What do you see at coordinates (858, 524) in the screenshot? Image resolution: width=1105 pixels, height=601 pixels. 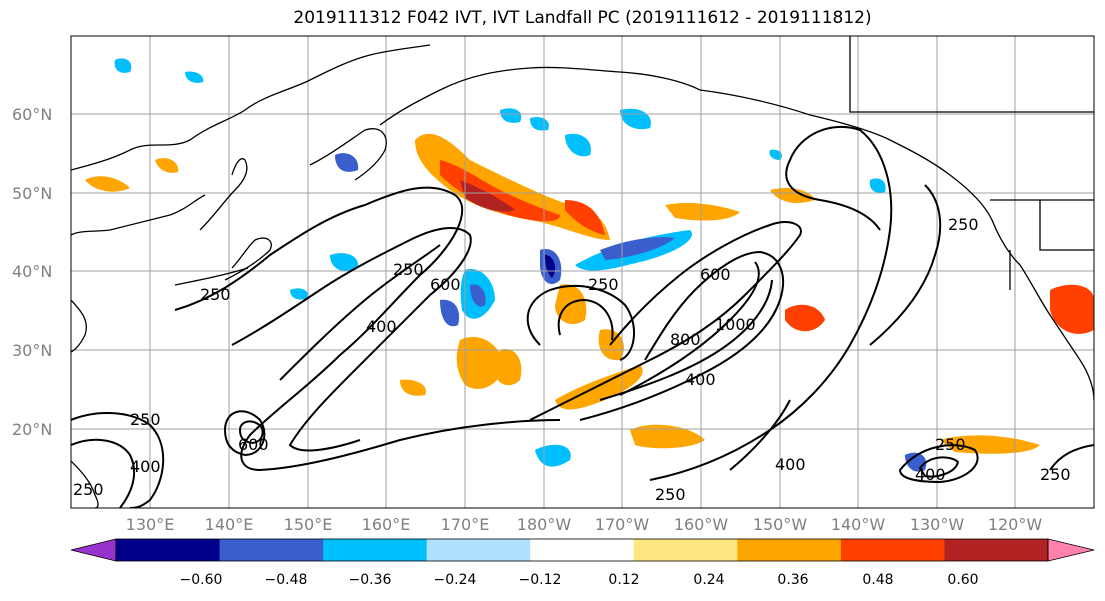 I see `lon-label: 140°W` at bounding box center [858, 524].